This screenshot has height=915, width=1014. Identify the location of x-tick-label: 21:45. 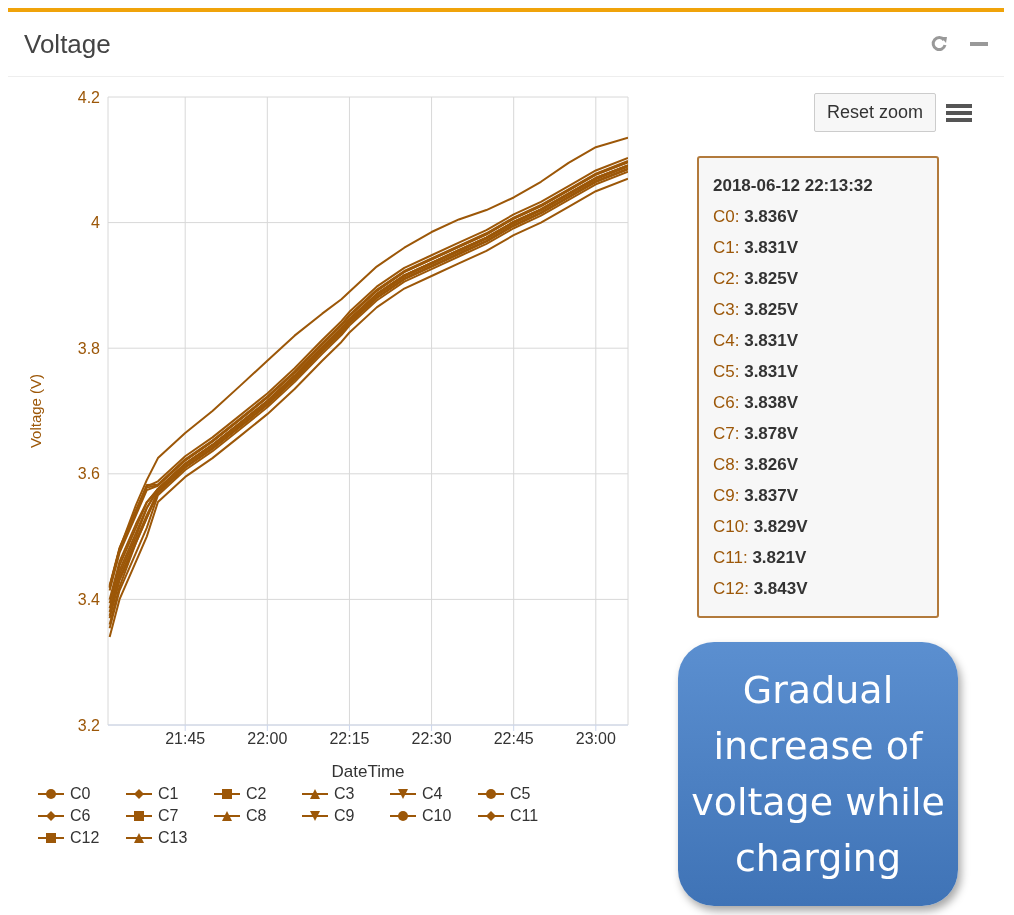
(185, 739).